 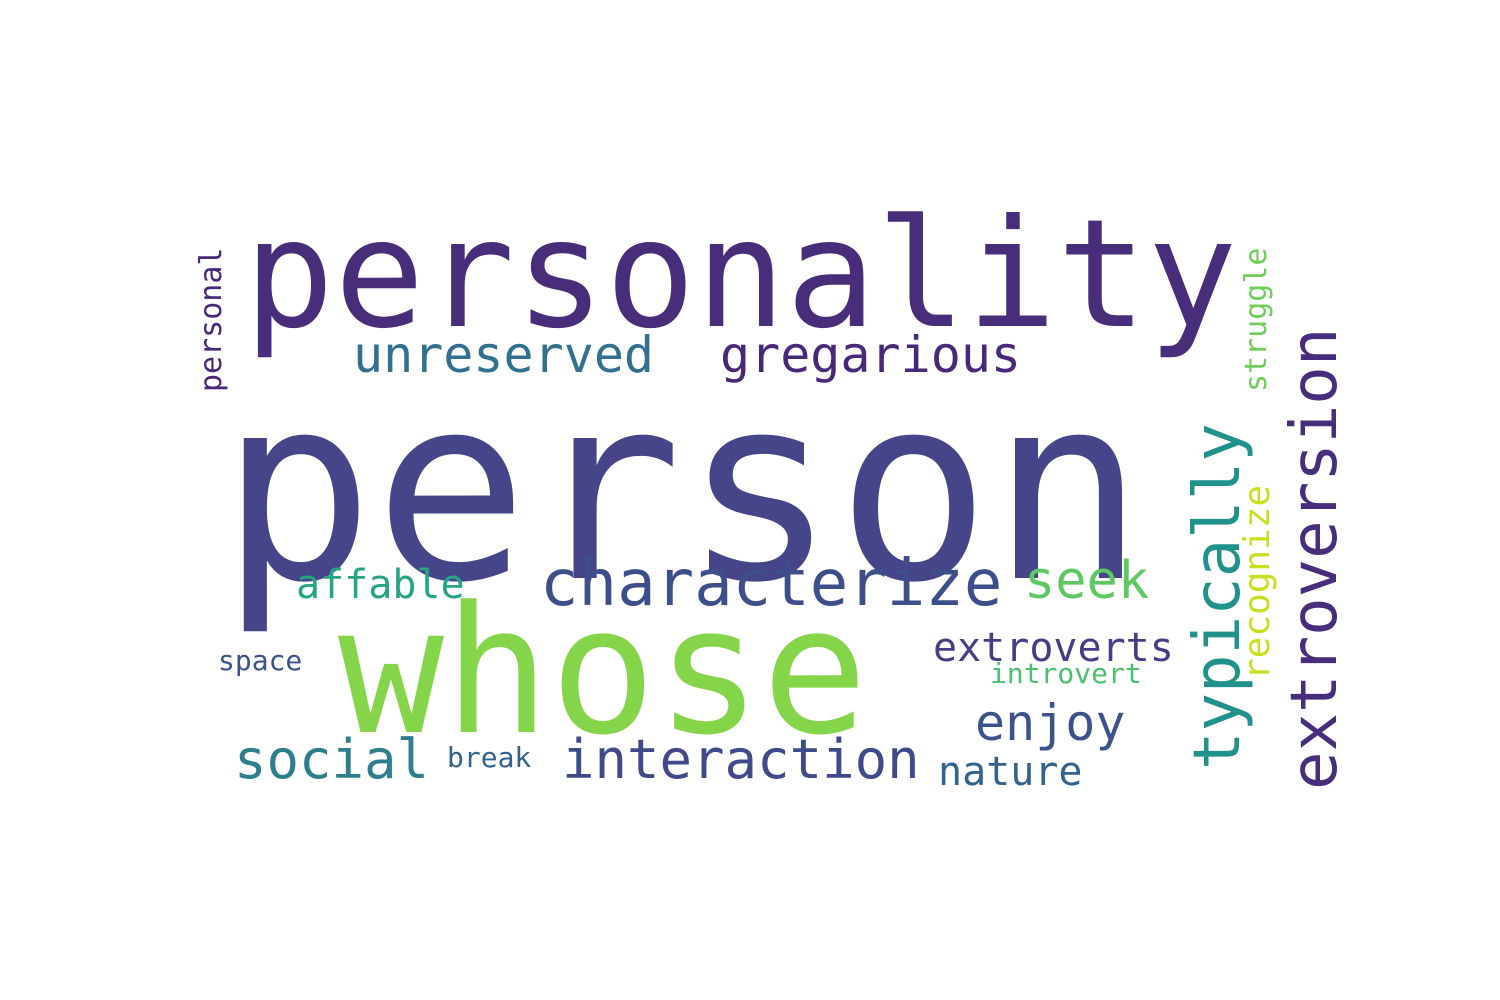 I want to click on word-unreserved: unreserved, so click(x=504, y=355).